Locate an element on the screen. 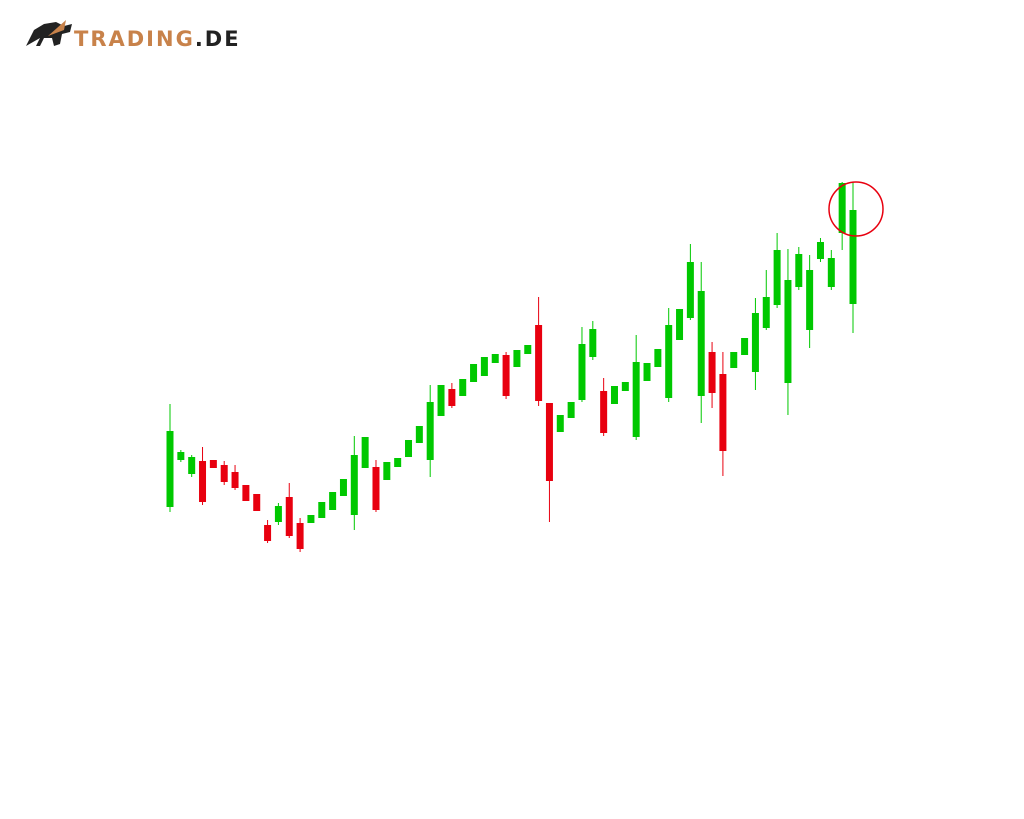 The height and width of the screenshot is (819, 1024). logo: TRADING.DE is located at coordinates (133, 35).